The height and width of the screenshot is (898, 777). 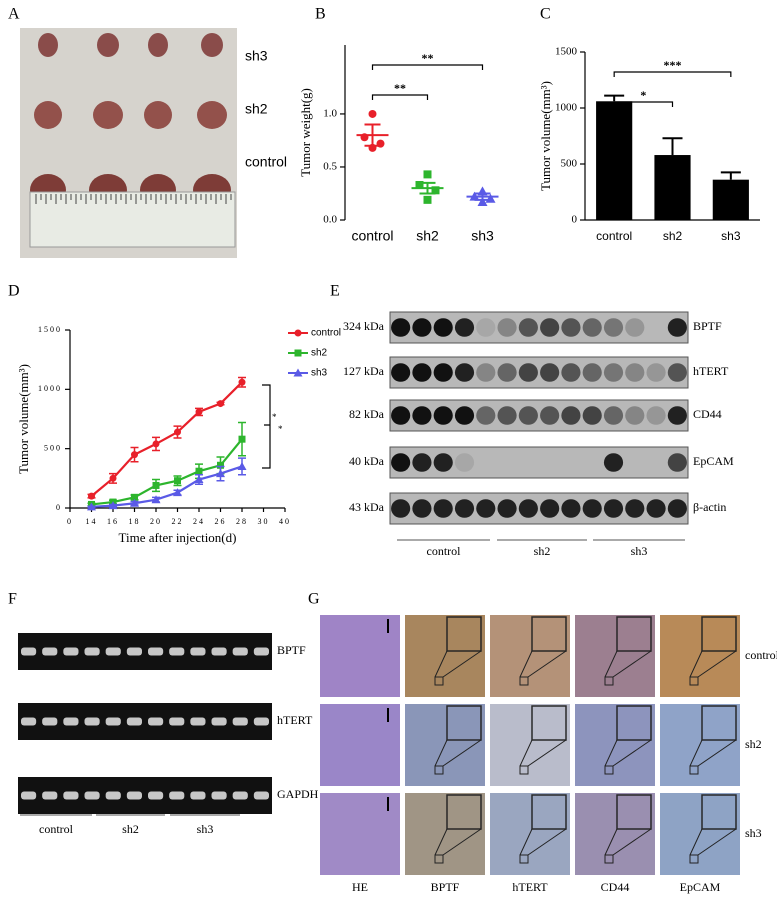 What do you see at coordinates (256, 56) in the screenshot?
I see `row-label: sh3` at bounding box center [256, 56].